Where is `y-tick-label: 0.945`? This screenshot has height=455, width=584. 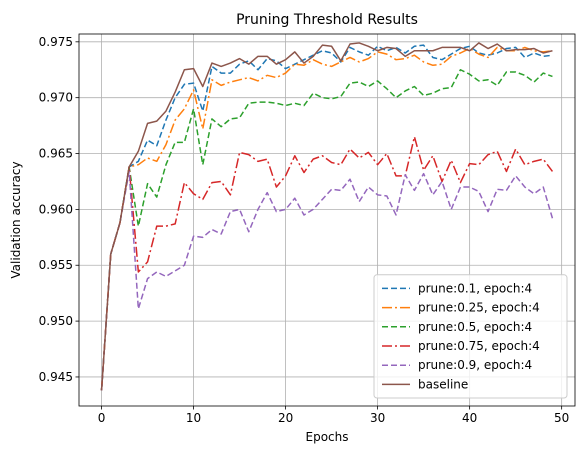 y-tick-label: 0.945 is located at coordinates (56, 377).